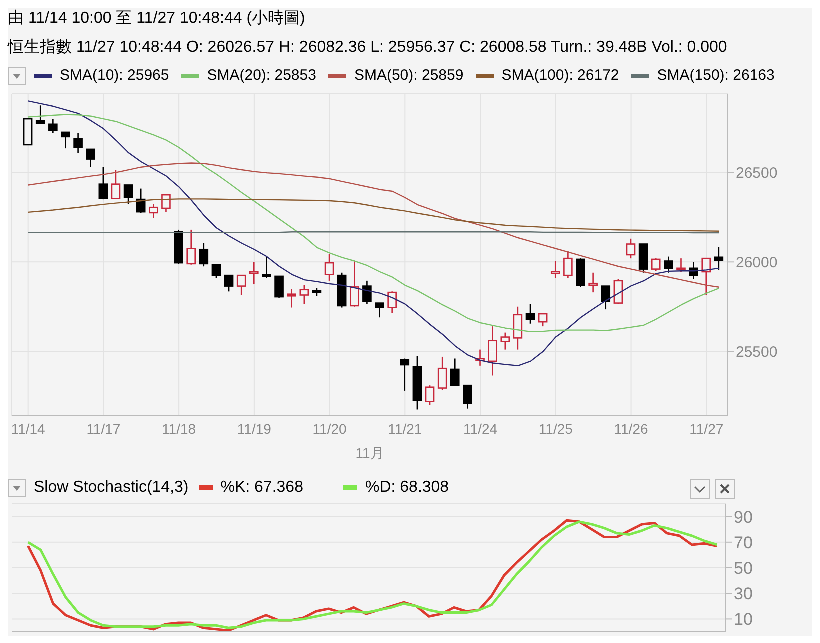  I want to click on y-tick-label: 90, so click(743, 517).